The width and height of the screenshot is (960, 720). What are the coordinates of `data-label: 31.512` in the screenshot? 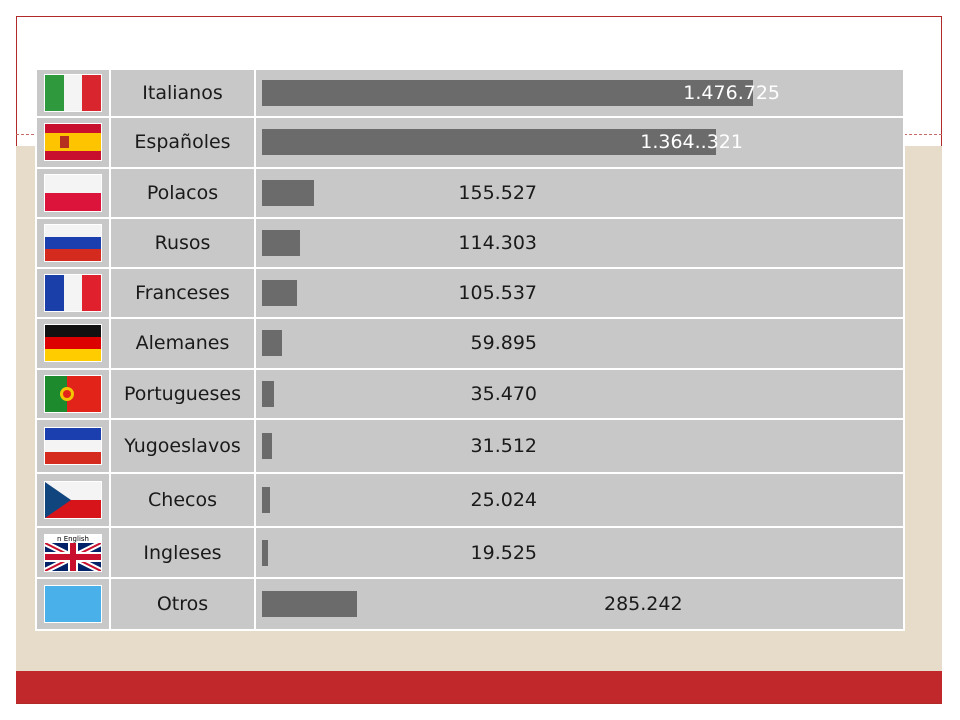 It's located at (503, 445).